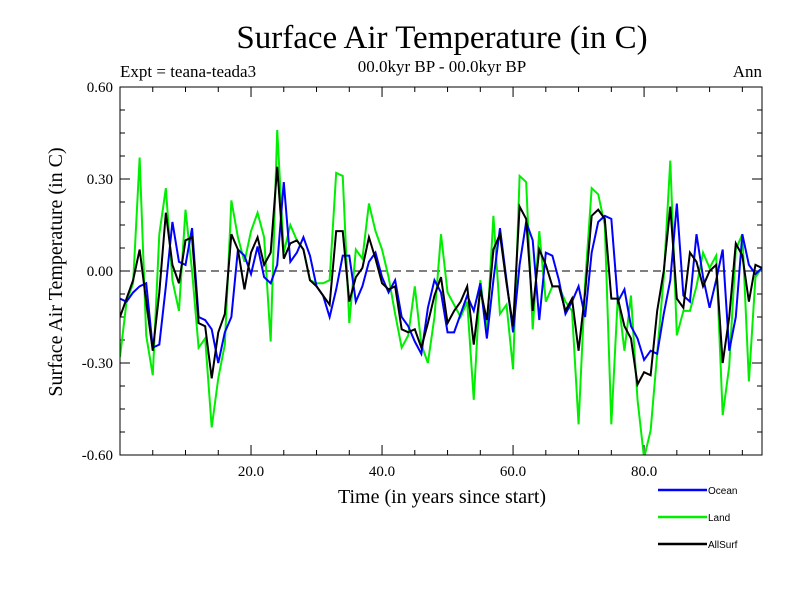 This screenshot has width=800, height=600. What do you see at coordinates (100, 88) in the screenshot?
I see `y-tick-label: 0.60` at bounding box center [100, 88].